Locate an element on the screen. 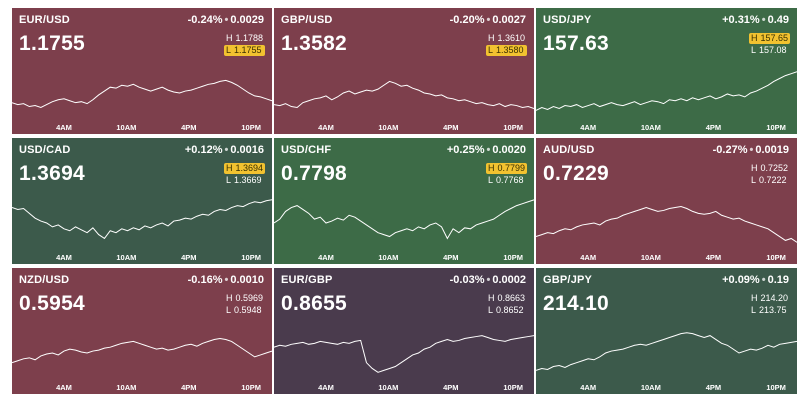  pair-symbol: AUD/USD is located at coordinates (569, 150).